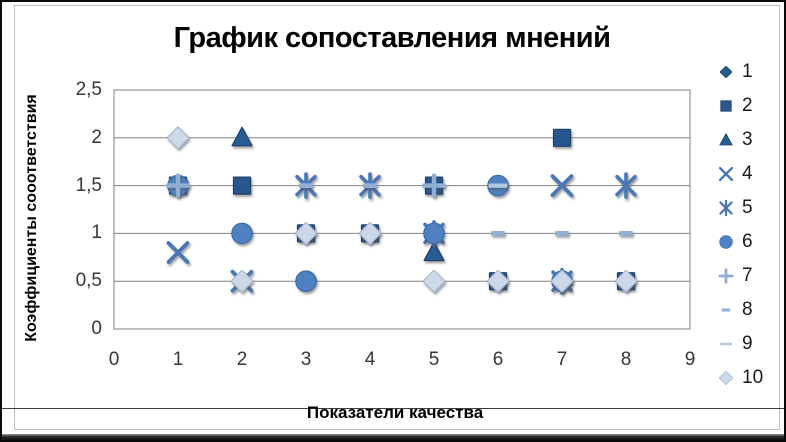 This screenshot has height=442, width=786. I want to click on legend-label: 7, so click(747, 275).